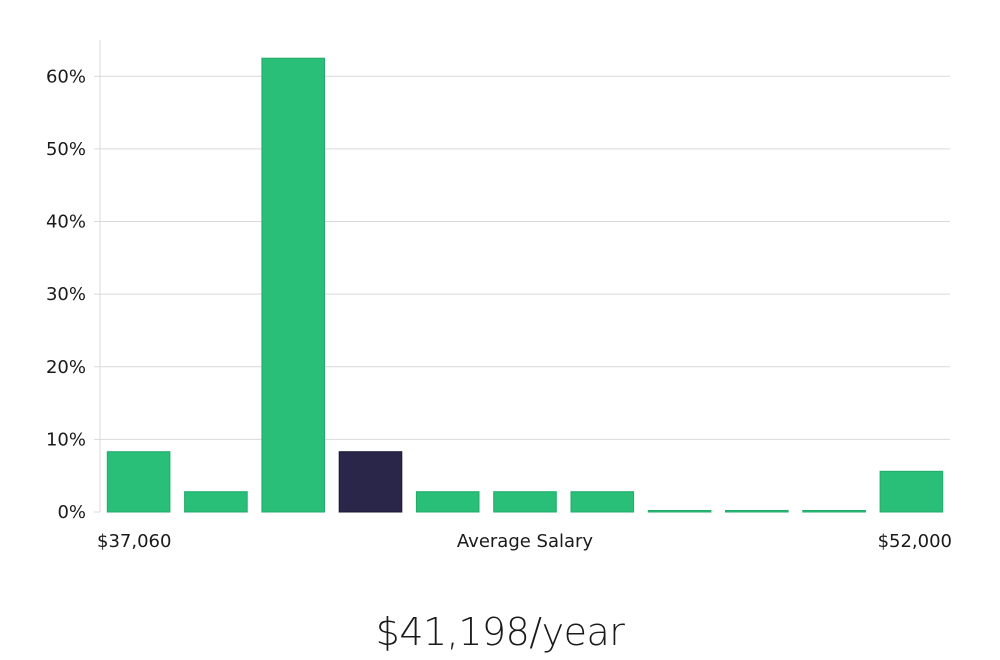 The width and height of the screenshot is (1000, 660). Describe the element at coordinates (66, 222) in the screenshot. I see `y-tick-label: 40%` at that location.